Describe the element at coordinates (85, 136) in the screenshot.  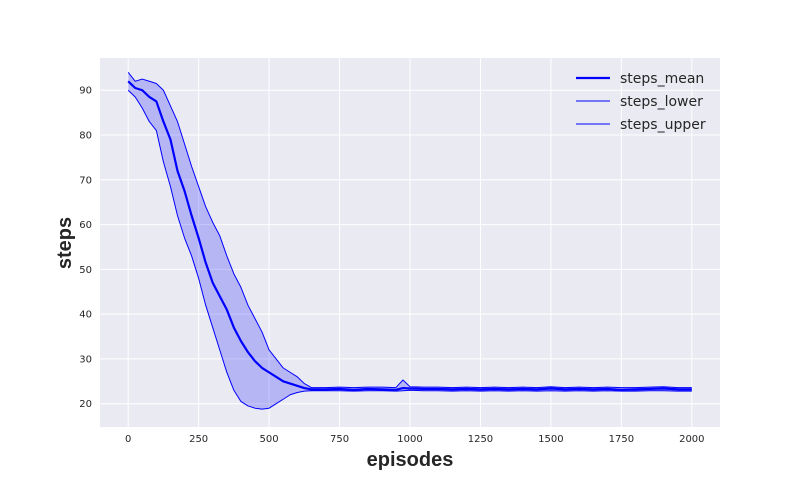
I see `y-tick-label: 80` at that location.